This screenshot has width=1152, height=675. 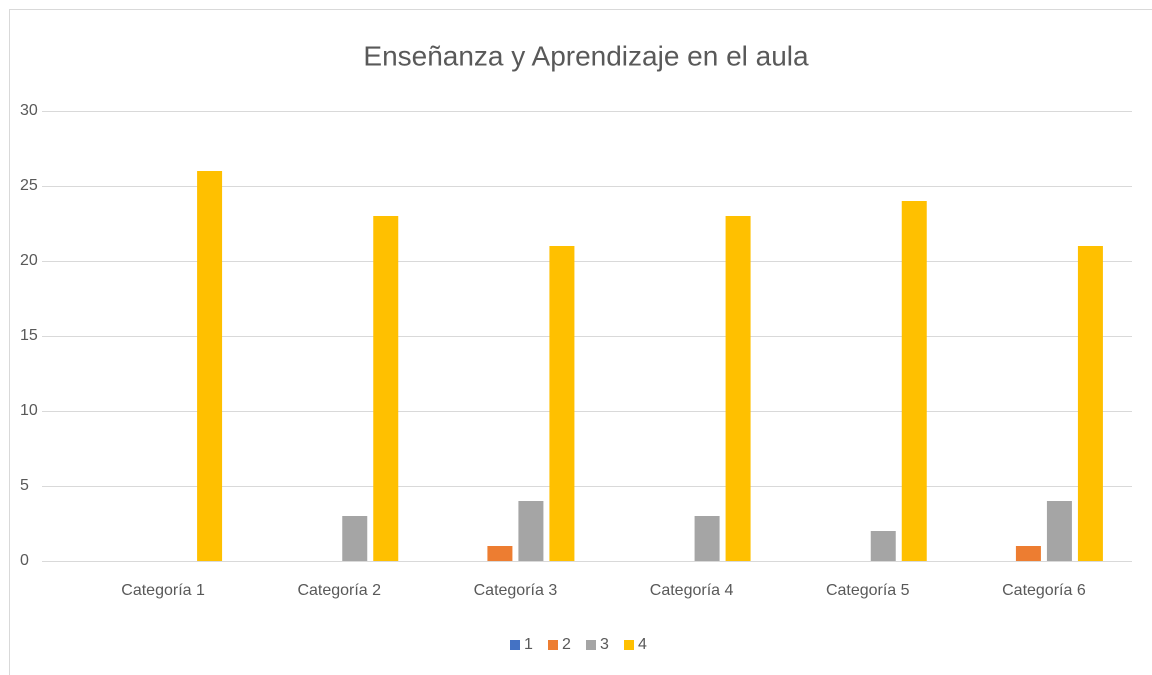 What do you see at coordinates (163, 590) in the screenshot?
I see `x-tick-label: Categoría 1` at bounding box center [163, 590].